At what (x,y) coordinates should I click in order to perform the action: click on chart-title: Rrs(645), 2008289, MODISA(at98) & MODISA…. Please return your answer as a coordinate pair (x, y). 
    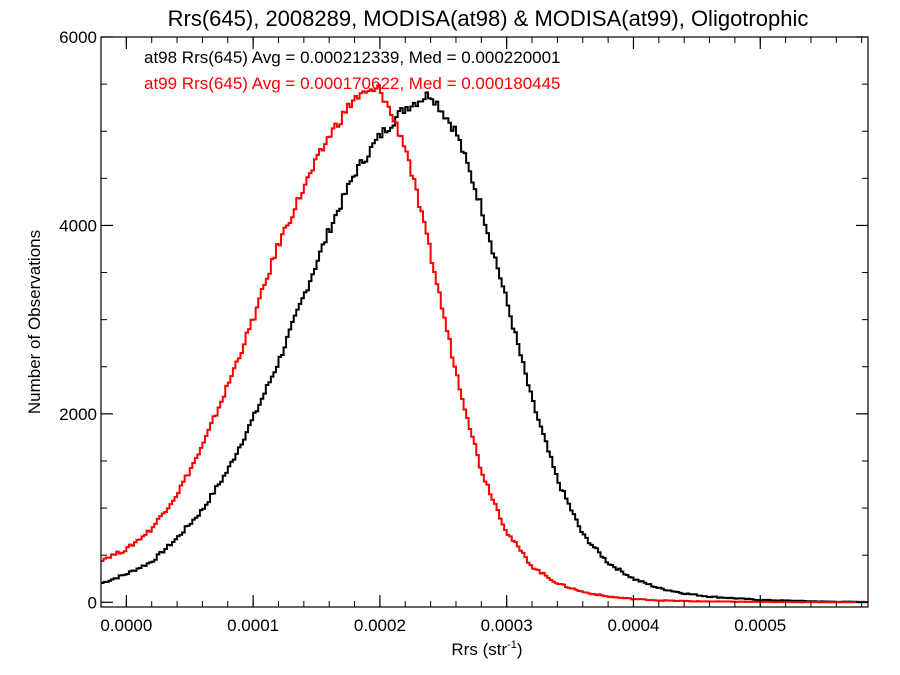
    Looking at the image, I should click on (488, 18).